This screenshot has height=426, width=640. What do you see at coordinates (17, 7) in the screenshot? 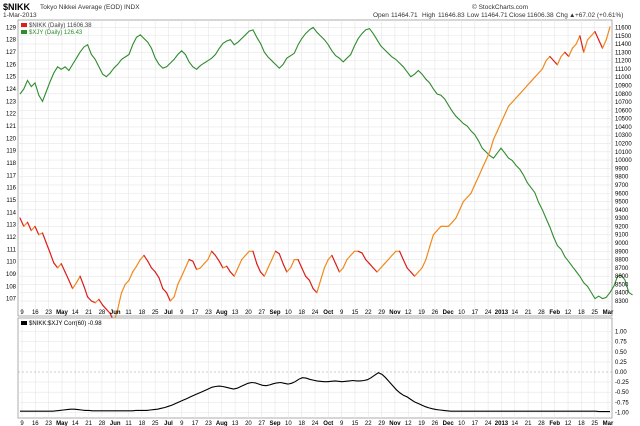
I see `ticker-symbol: $NIKK` at bounding box center [17, 7].